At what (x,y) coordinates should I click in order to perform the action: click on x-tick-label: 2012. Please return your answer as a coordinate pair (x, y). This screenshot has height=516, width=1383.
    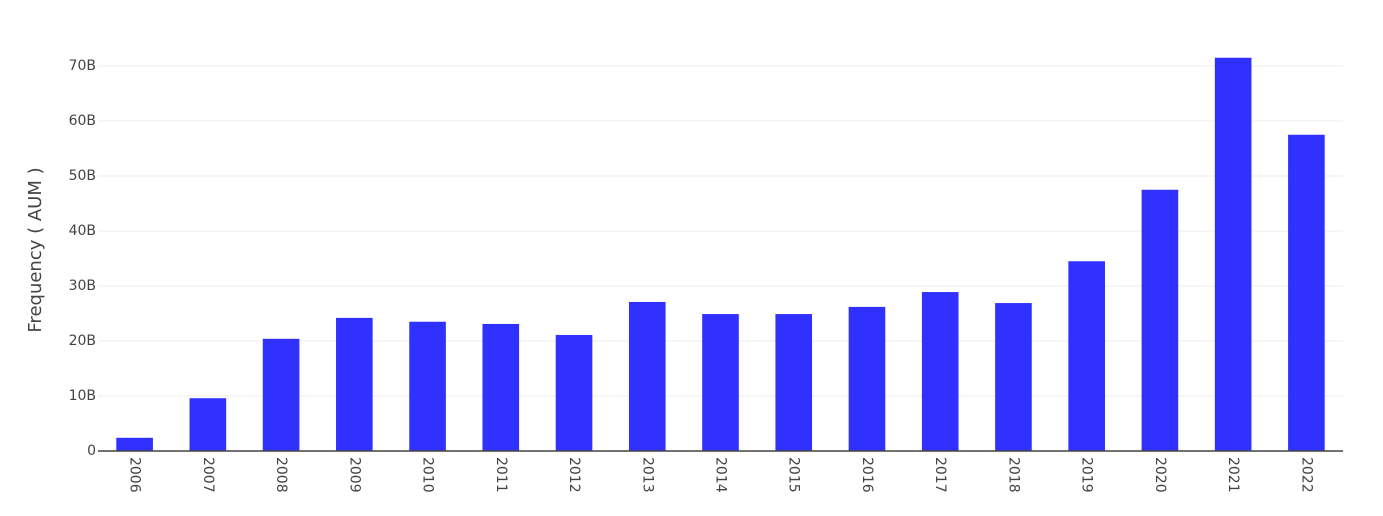
    Looking at the image, I should click on (574, 475).